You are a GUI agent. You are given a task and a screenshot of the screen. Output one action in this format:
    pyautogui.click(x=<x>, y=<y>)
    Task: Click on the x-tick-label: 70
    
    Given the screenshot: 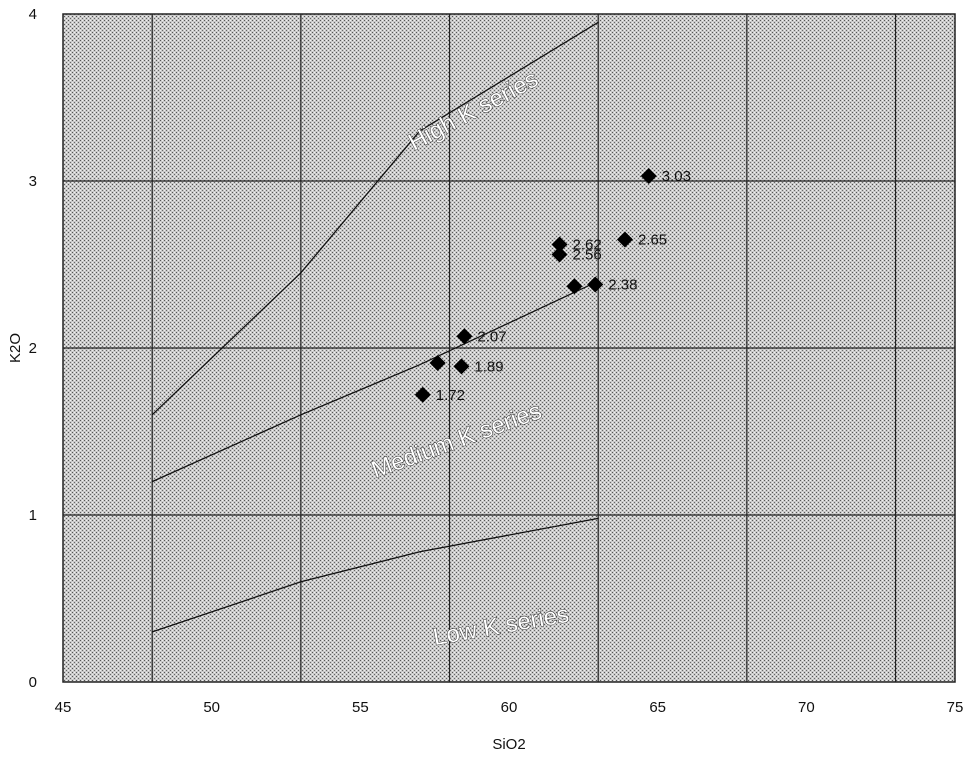 What is the action you would take?
    pyautogui.click(x=806, y=707)
    